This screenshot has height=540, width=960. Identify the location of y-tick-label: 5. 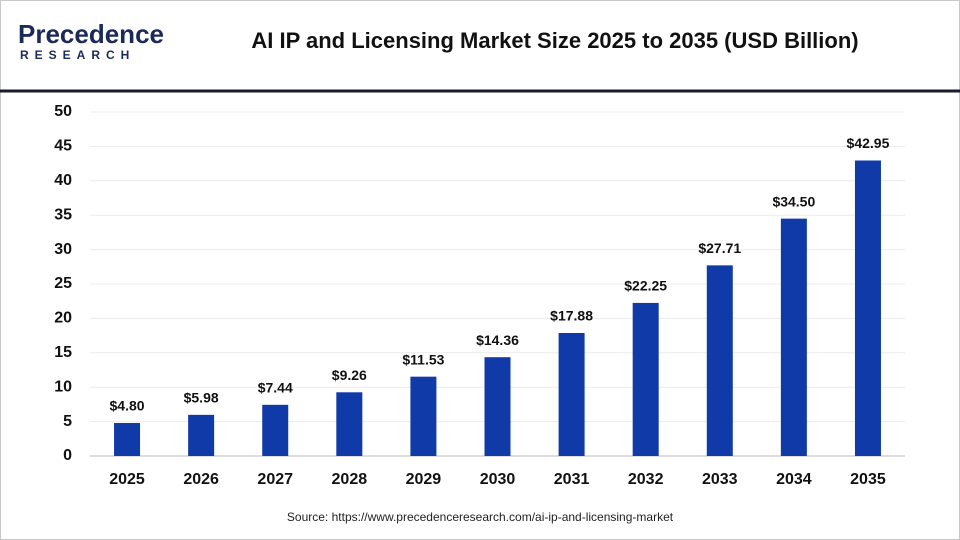
(67, 421).